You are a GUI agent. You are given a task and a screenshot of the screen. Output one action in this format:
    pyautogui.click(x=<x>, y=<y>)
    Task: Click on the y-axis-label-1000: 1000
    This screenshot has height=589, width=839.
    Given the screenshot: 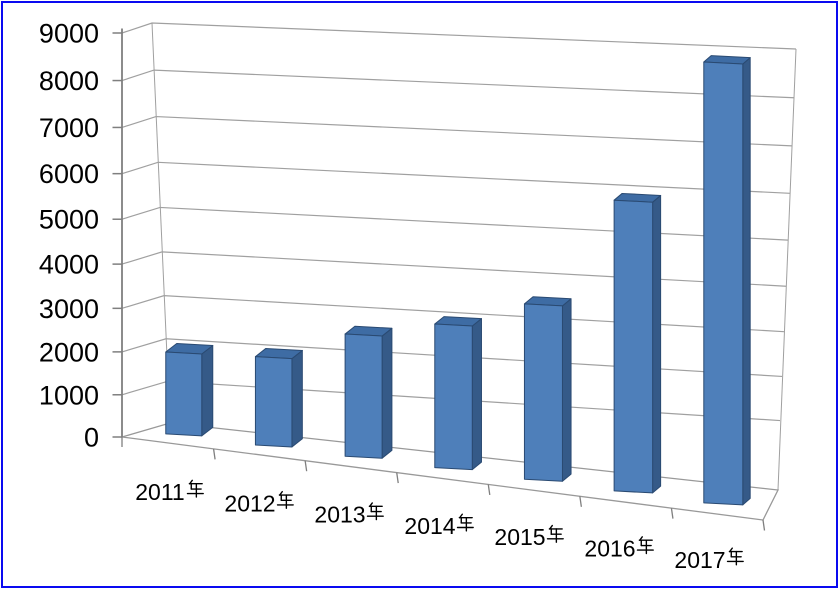 What is the action you would take?
    pyautogui.click(x=69, y=395)
    